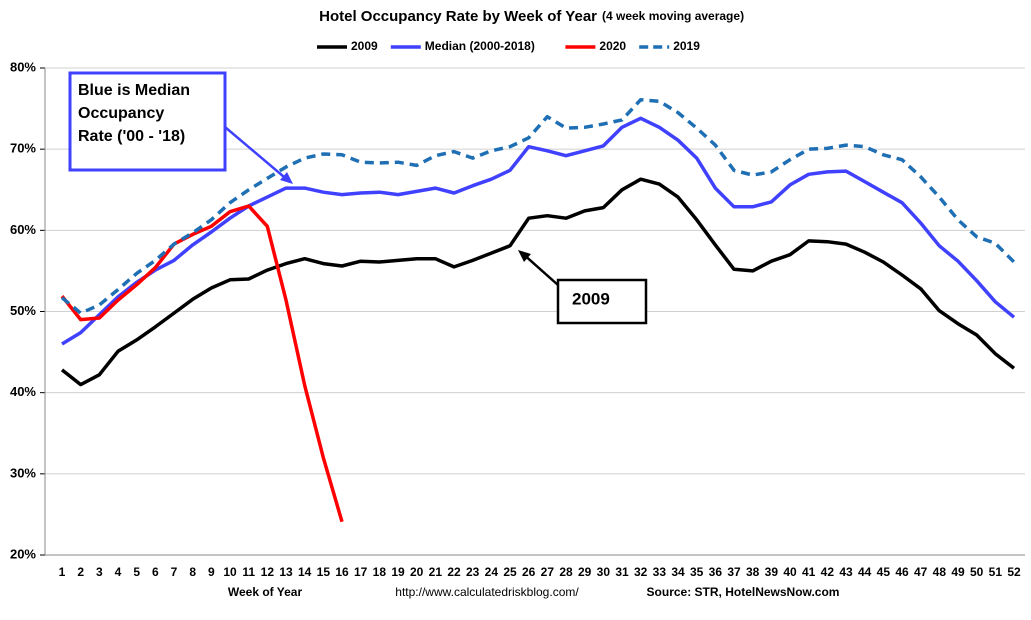 The image size is (1031, 620). What do you see at coordinates (364, 46) in the screenshot?
I see `legend-label: 2009` at bounding box center [364, 46].